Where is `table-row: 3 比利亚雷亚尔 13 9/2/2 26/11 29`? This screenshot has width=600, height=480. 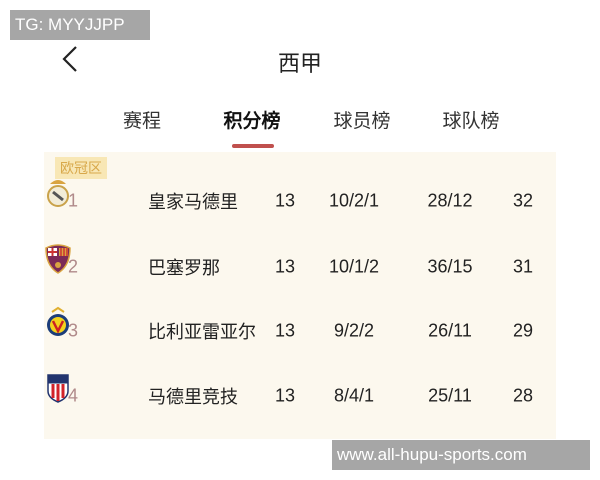 table-row: 3 比利亚雷亚尔 13 9/2/2 26/11 29 is located at coordinates (300, 331).